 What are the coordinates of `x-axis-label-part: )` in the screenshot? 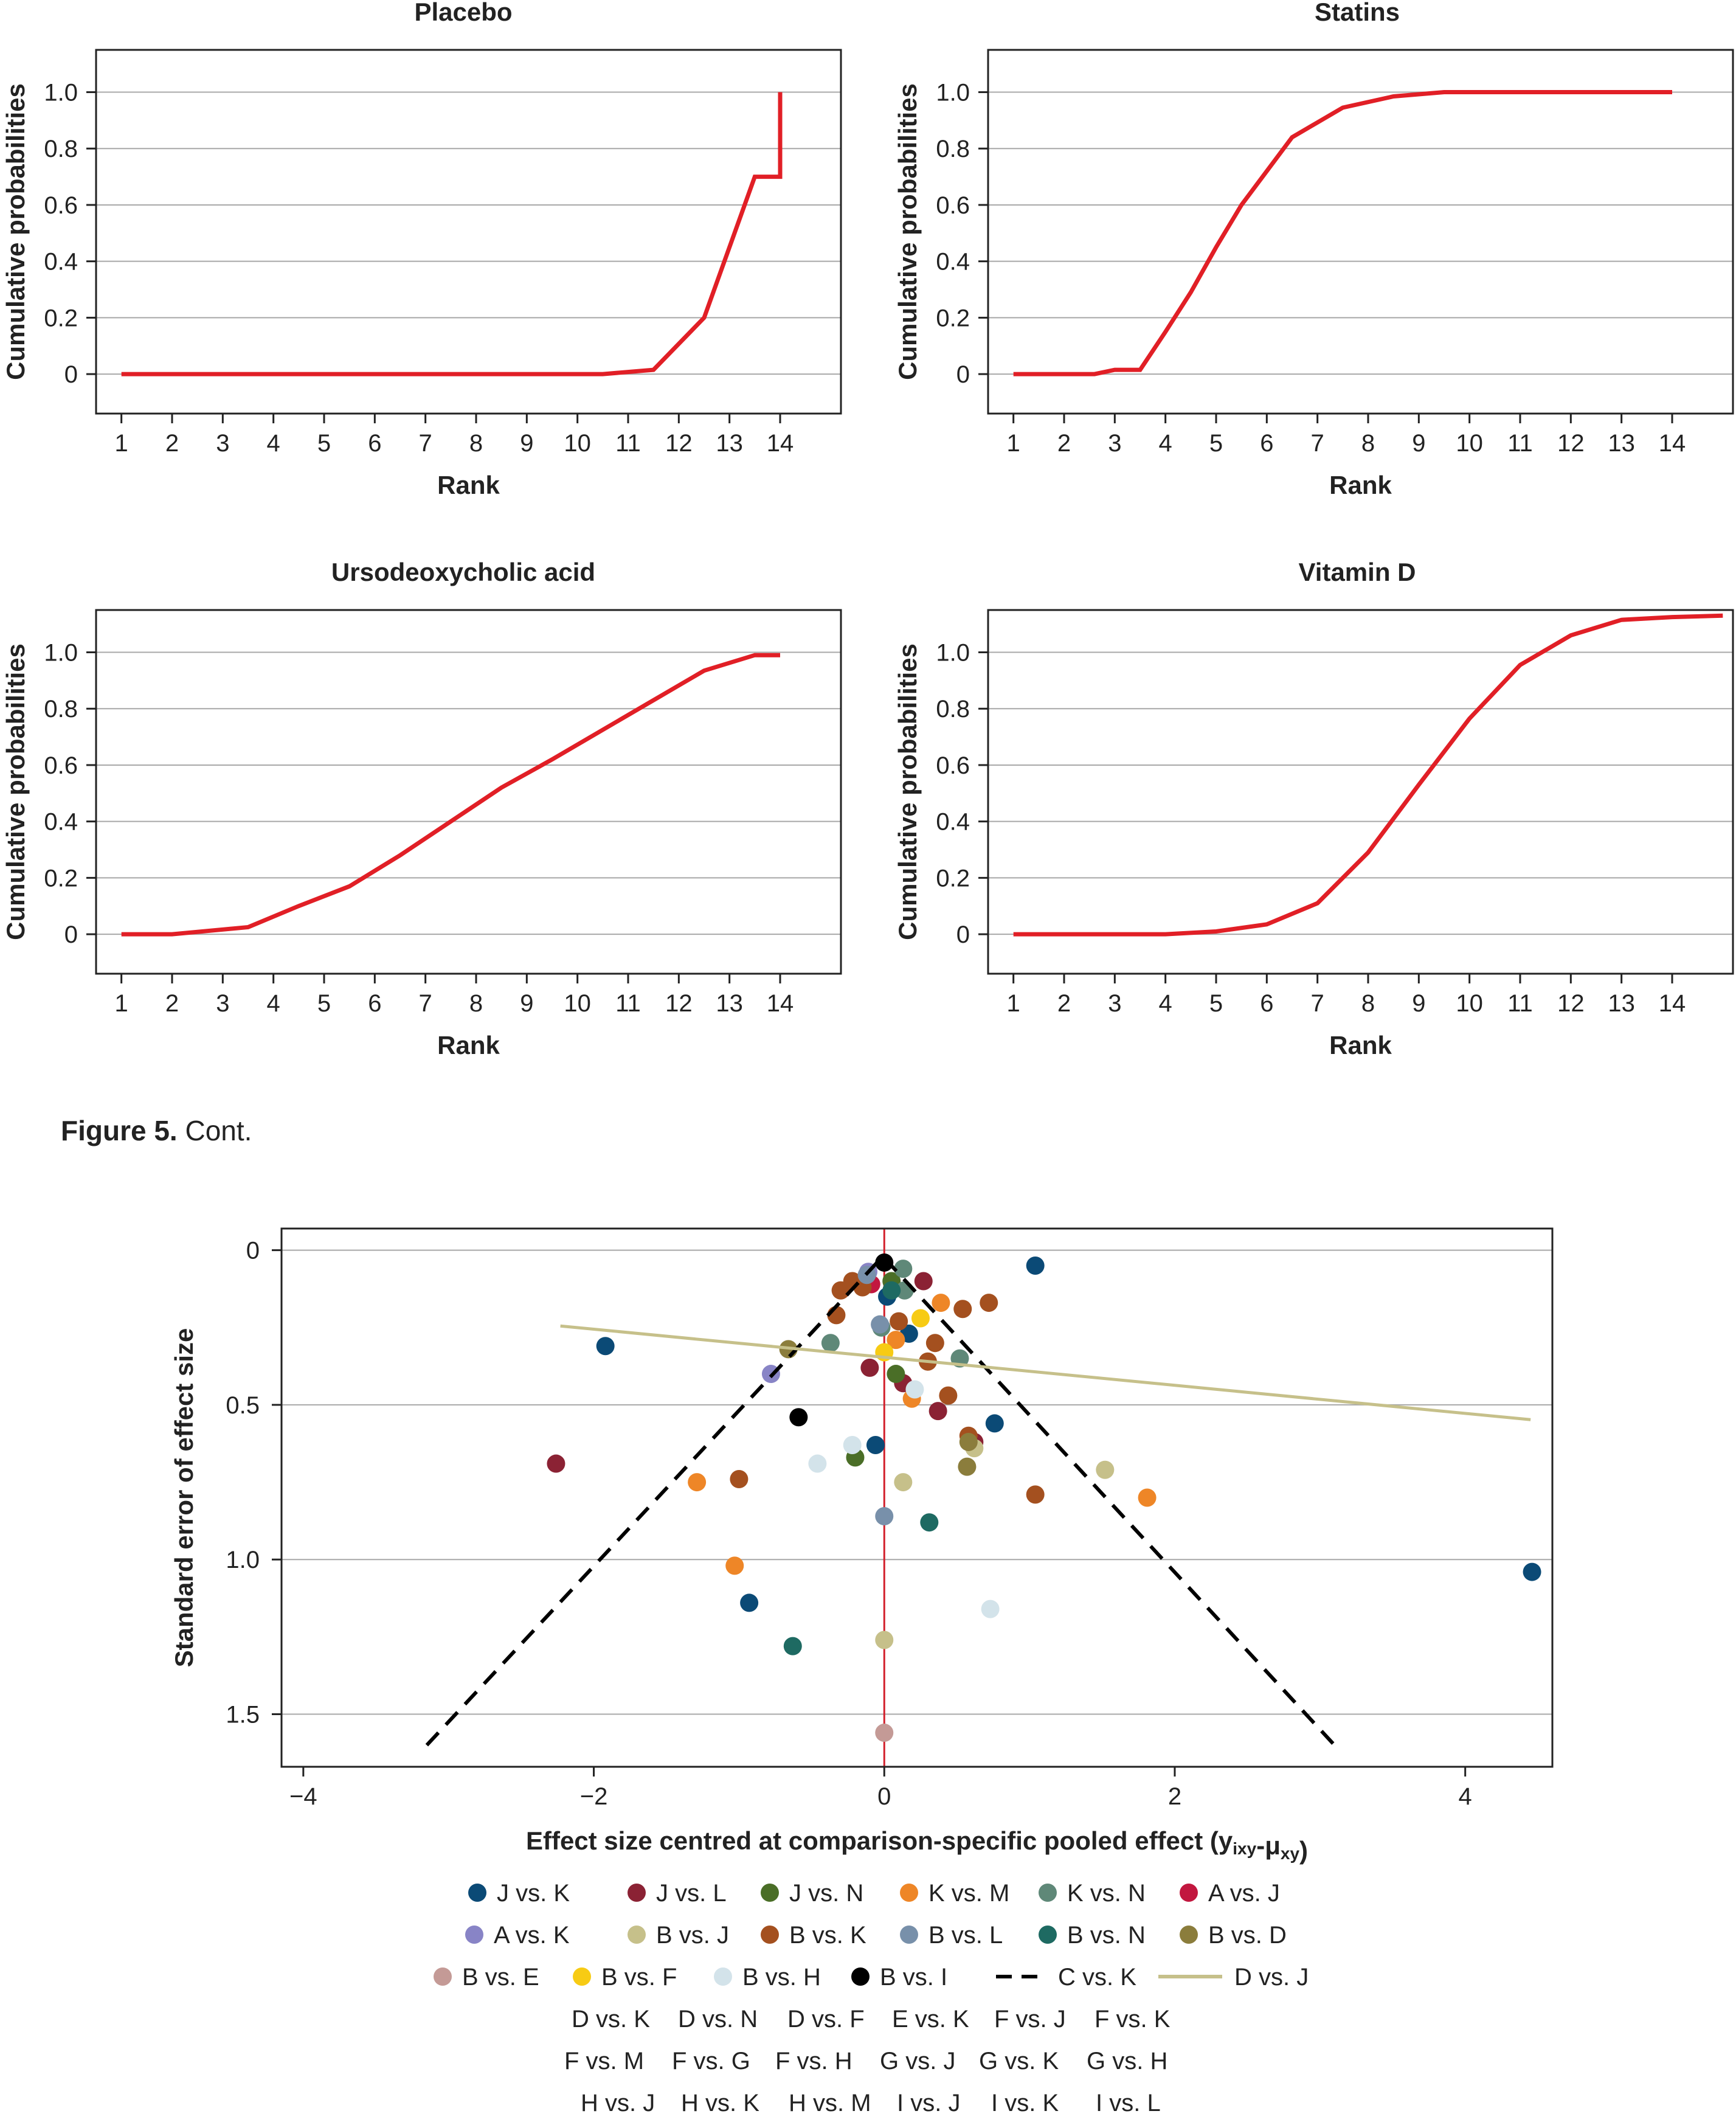 It's located at (1303, 1851).